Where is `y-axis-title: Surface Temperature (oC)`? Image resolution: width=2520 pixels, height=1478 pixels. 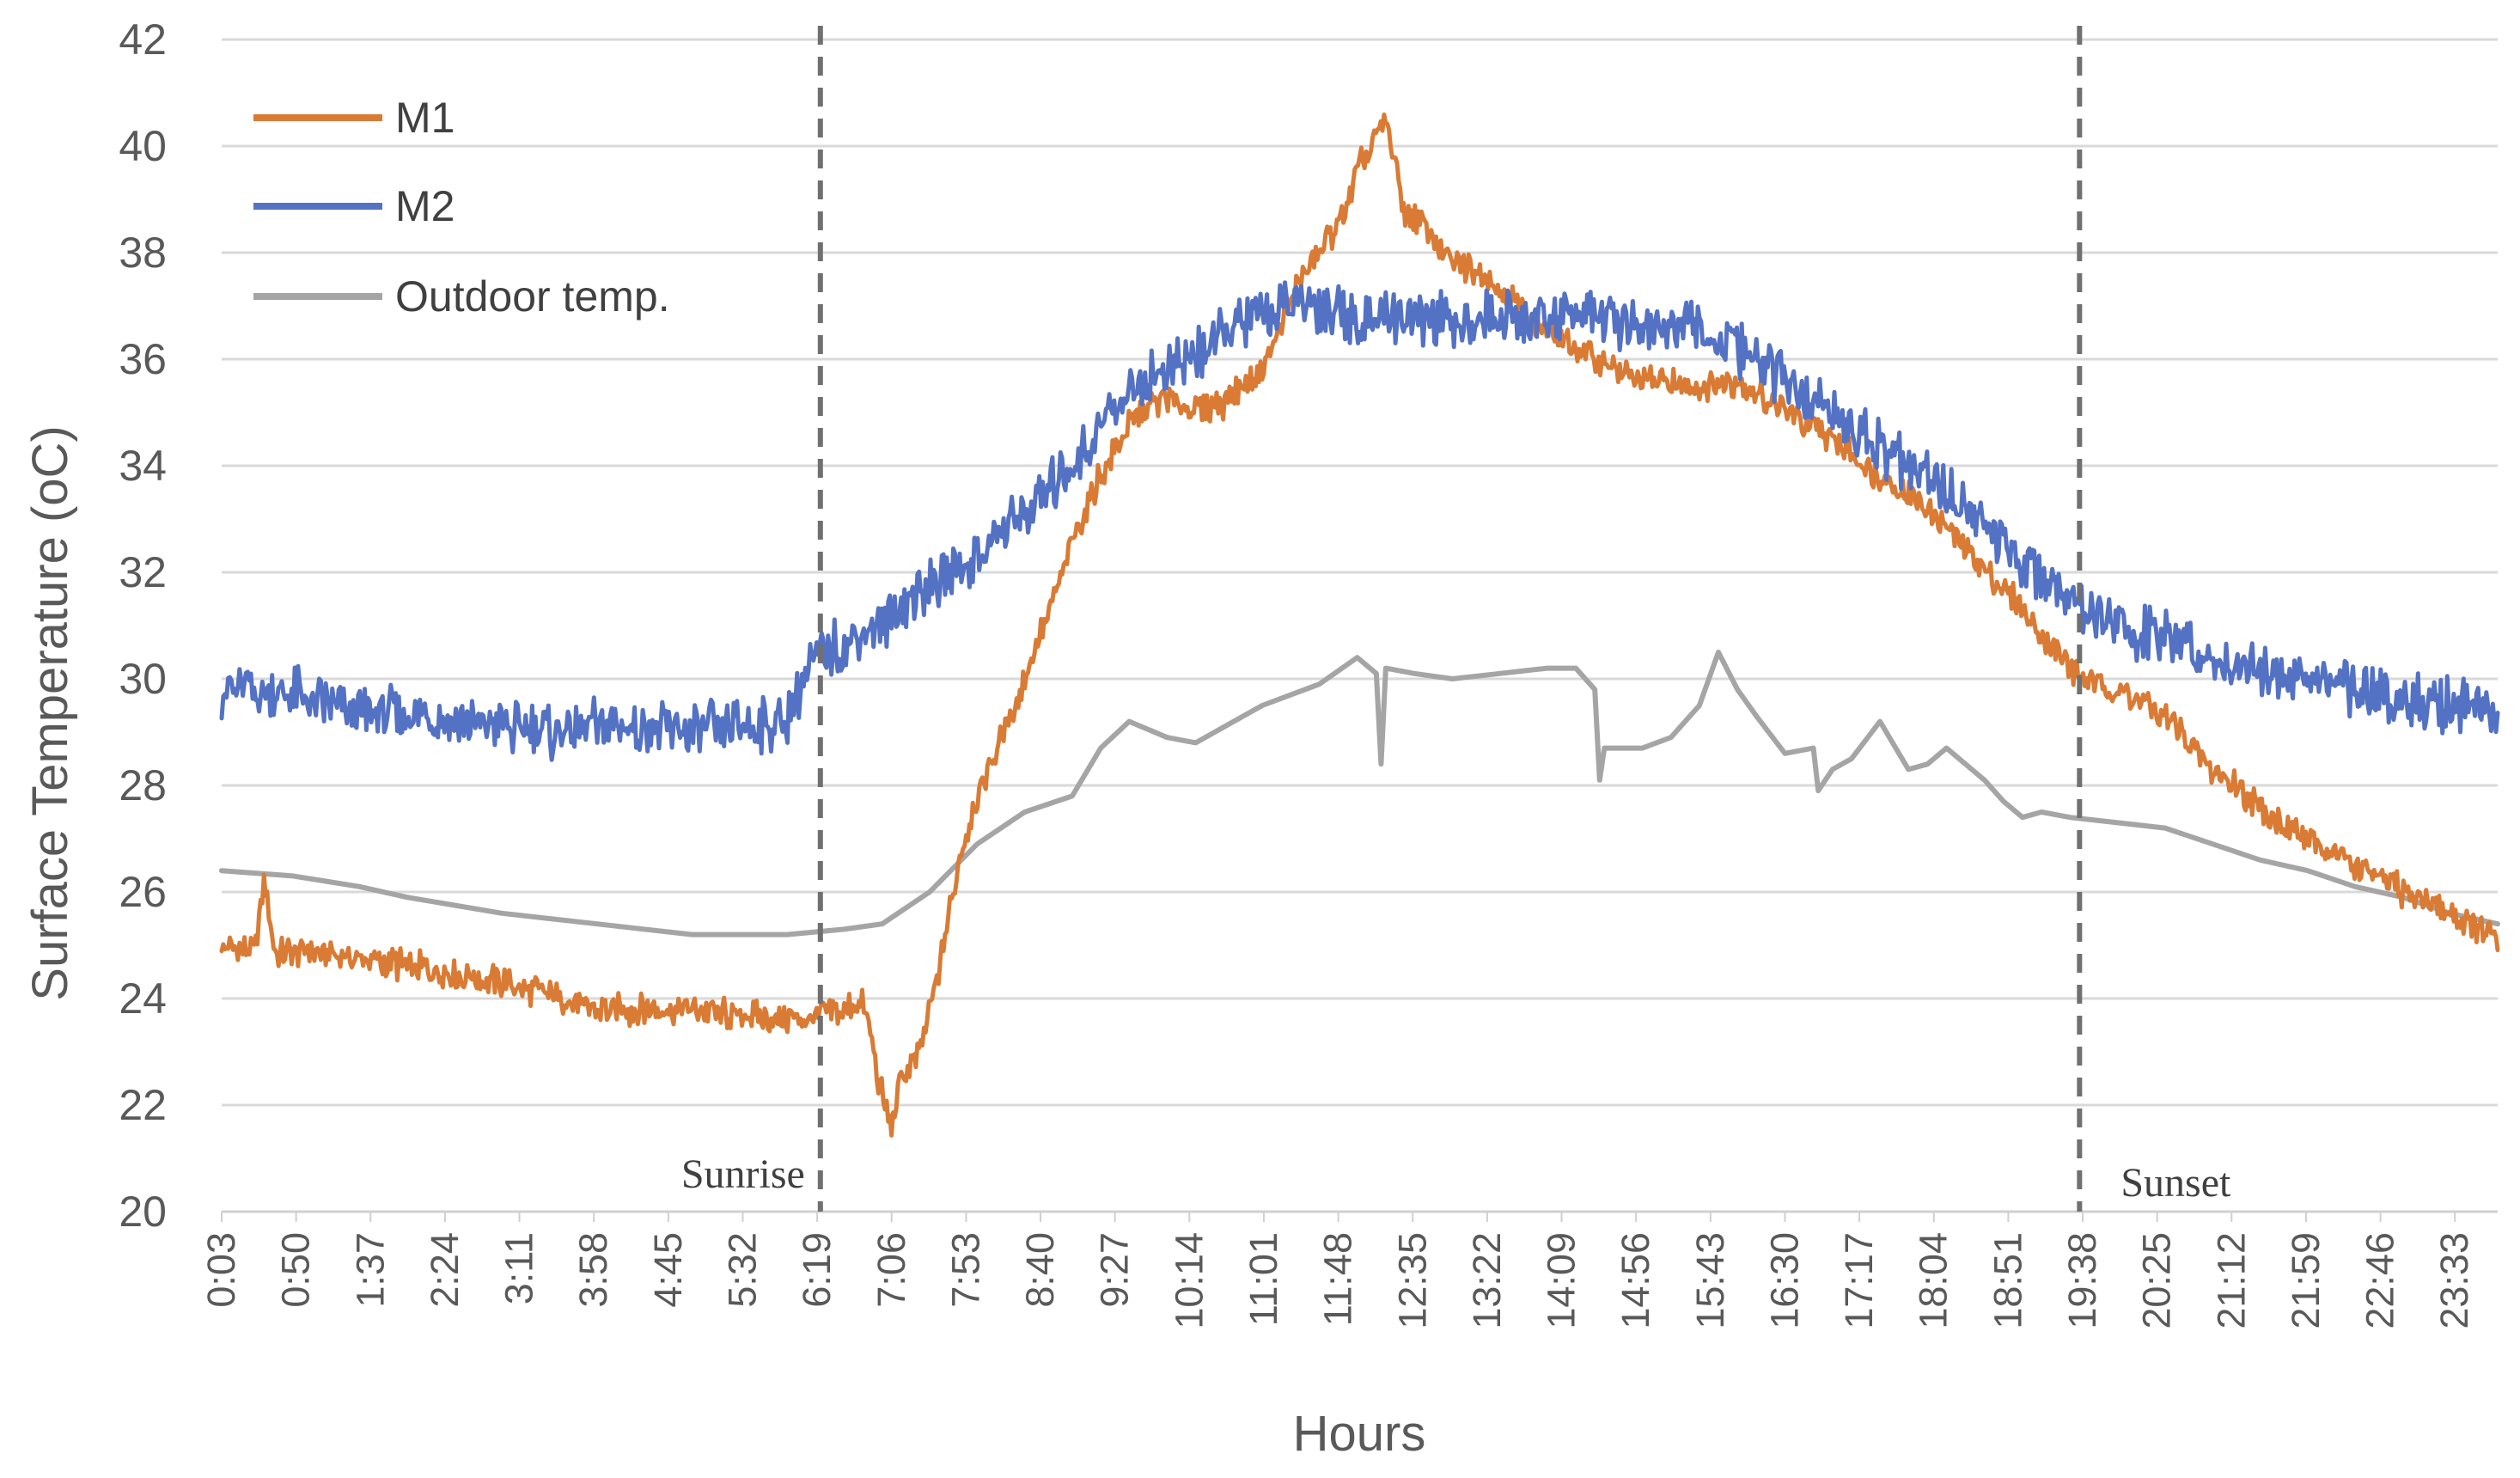 y-axis-title: Surface Temperature (oC) is located at coordinates (50, 712).